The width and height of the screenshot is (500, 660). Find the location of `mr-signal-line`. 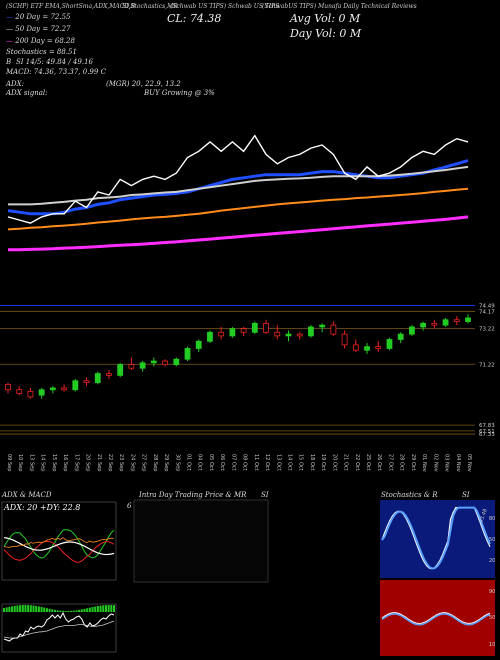

mr-signal-line is located at coordinates (436, 619).